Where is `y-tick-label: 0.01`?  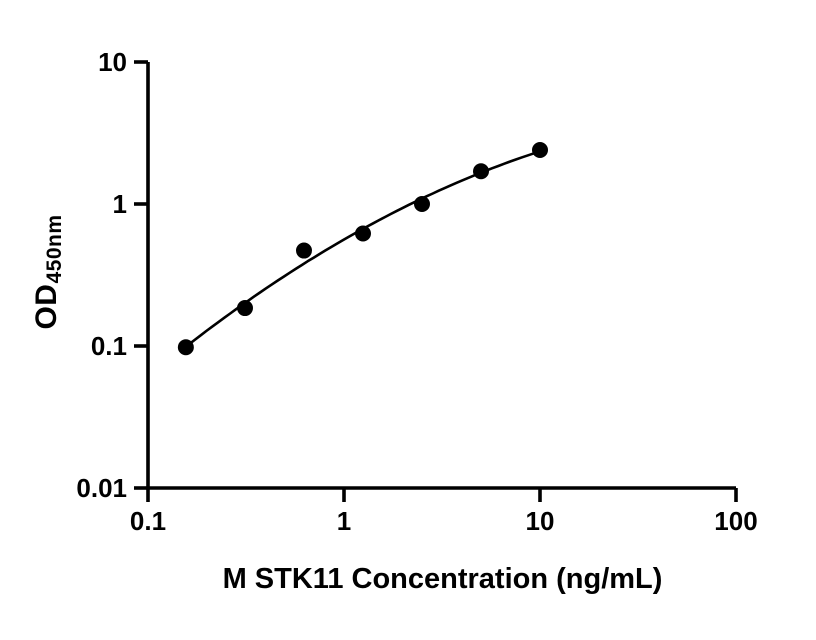 y-tick-label: 0.01 is located at coordinates (101, 488).